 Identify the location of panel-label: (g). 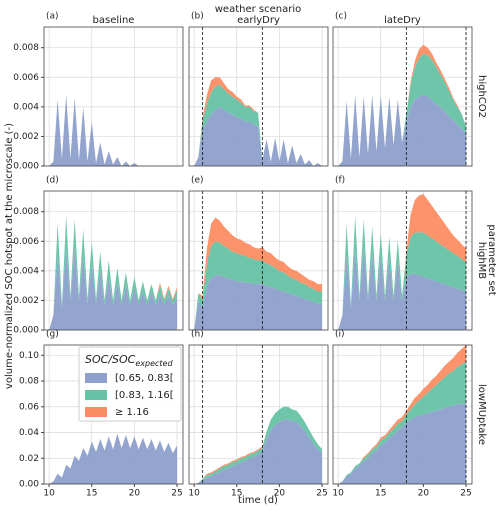
(52, 335).